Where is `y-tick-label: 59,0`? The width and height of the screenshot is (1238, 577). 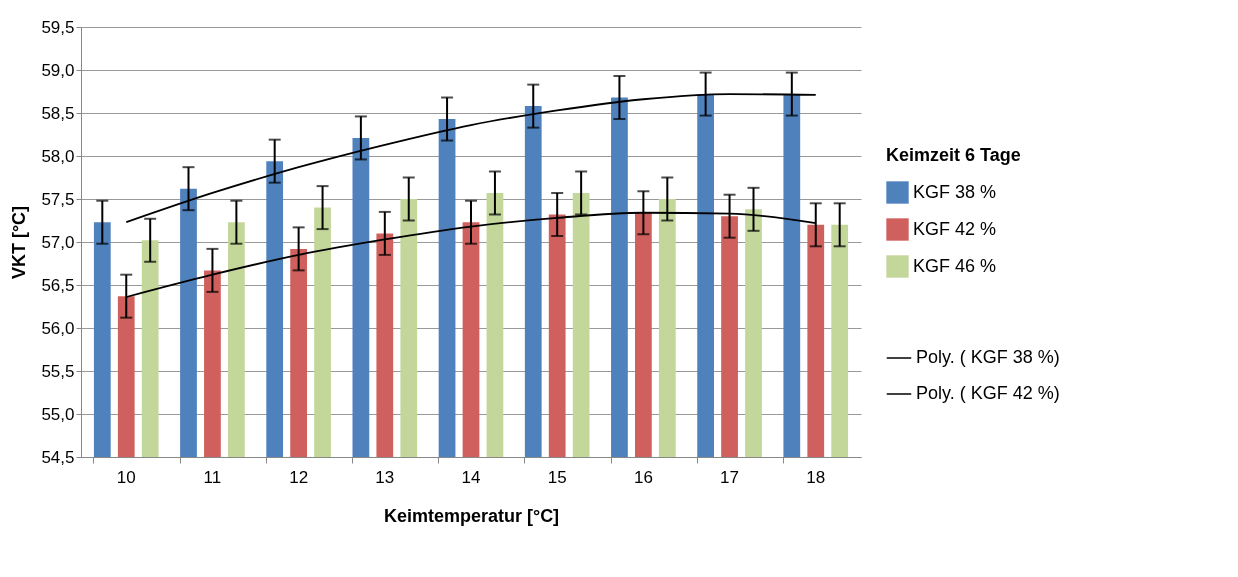
y-tick-label: 59,0 is located at coordinates (58, 70).